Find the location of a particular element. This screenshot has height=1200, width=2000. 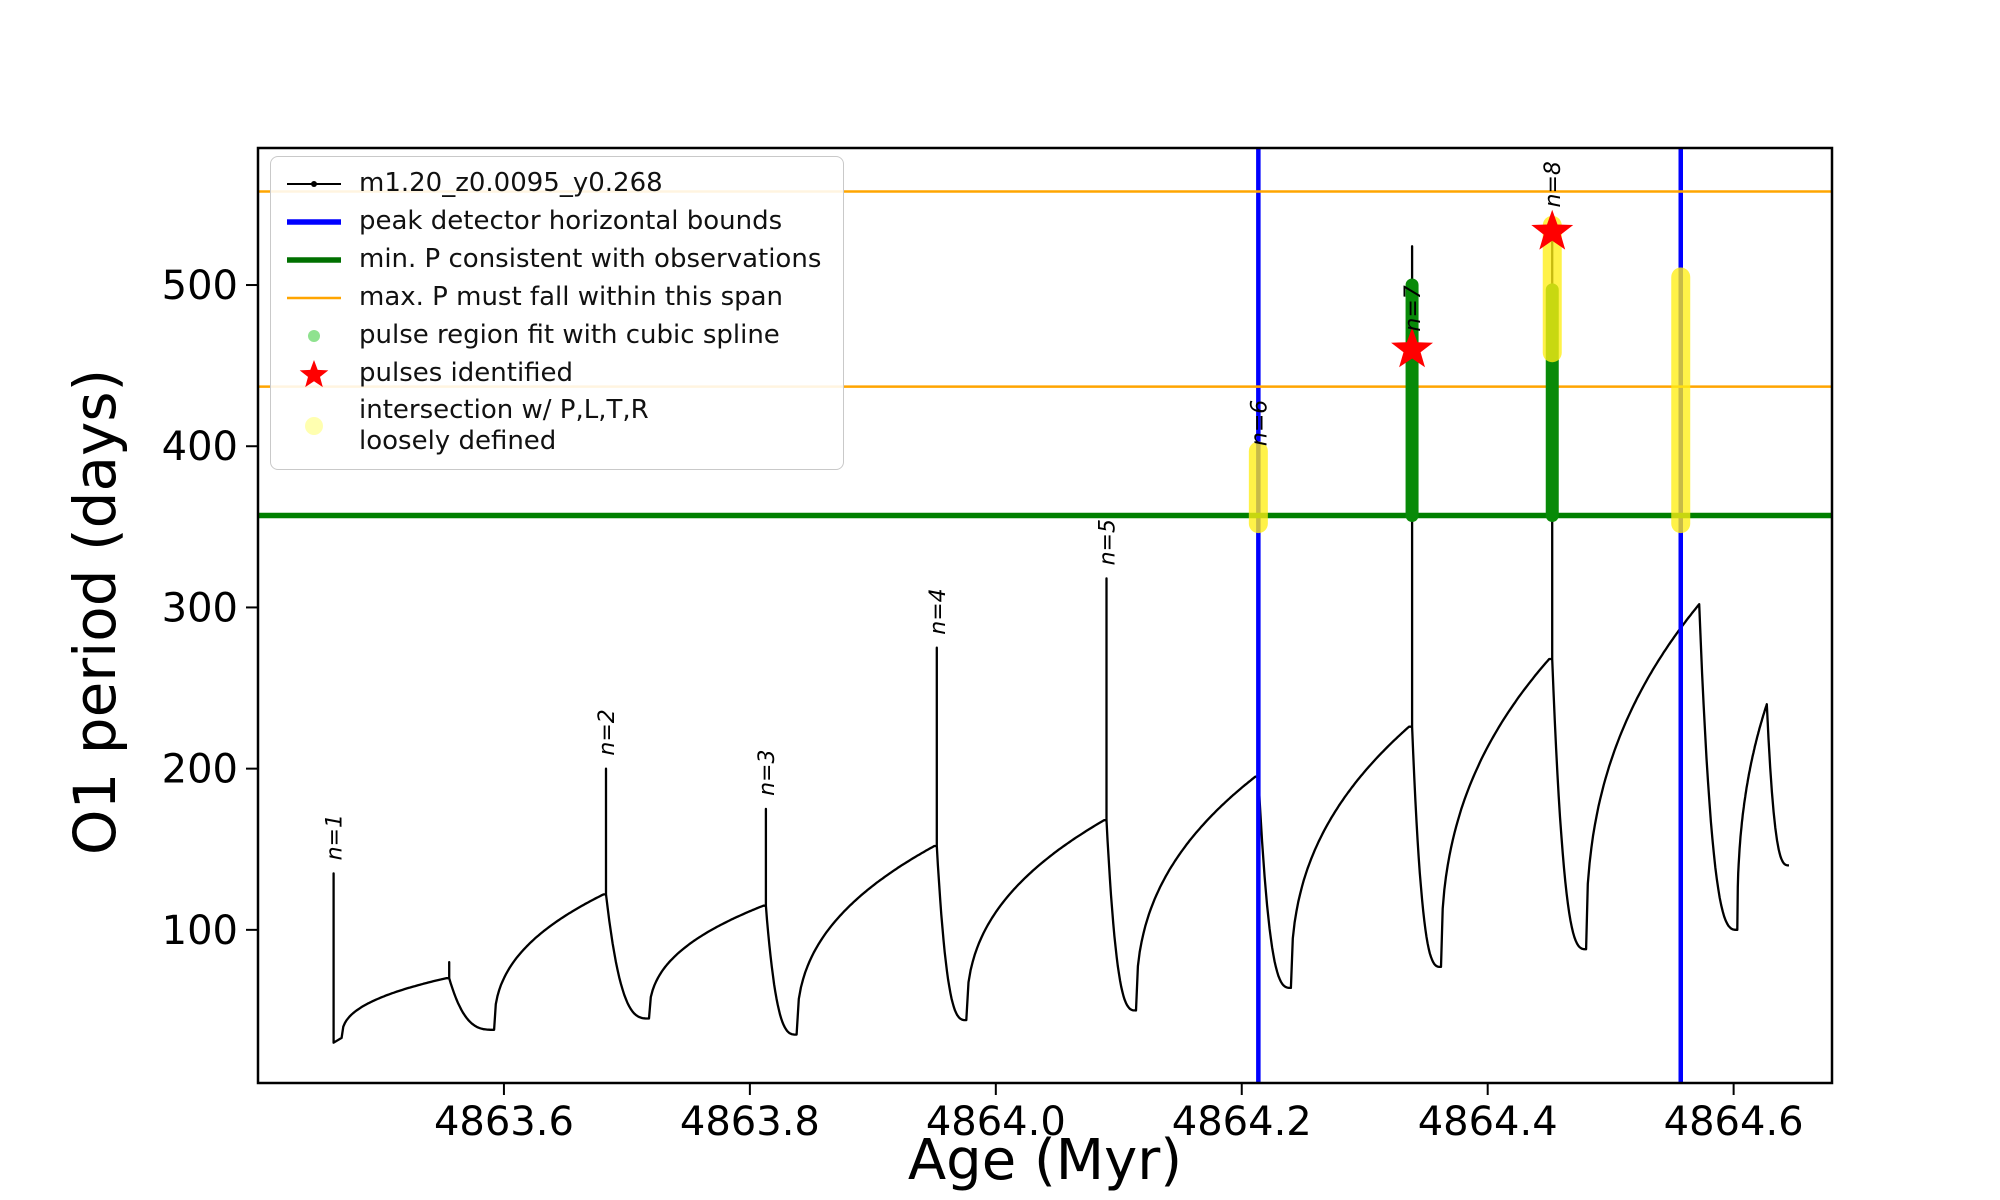

x-tick-label: 4864.4 is located at coordinates (1488, 1122).